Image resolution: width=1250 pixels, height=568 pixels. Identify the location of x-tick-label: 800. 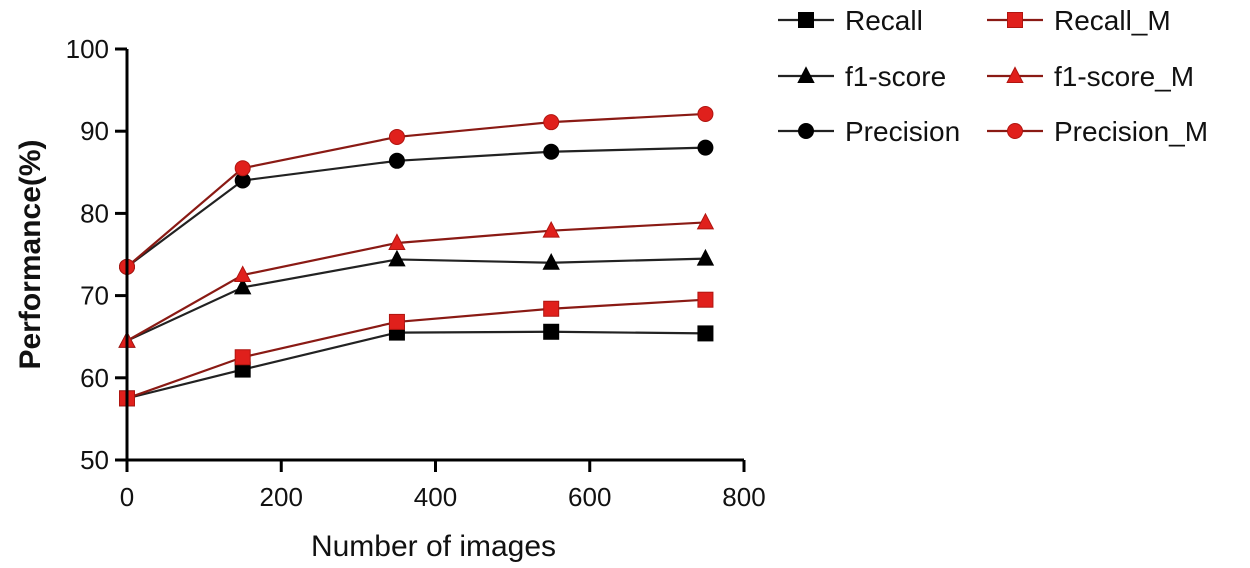
(743, 497).